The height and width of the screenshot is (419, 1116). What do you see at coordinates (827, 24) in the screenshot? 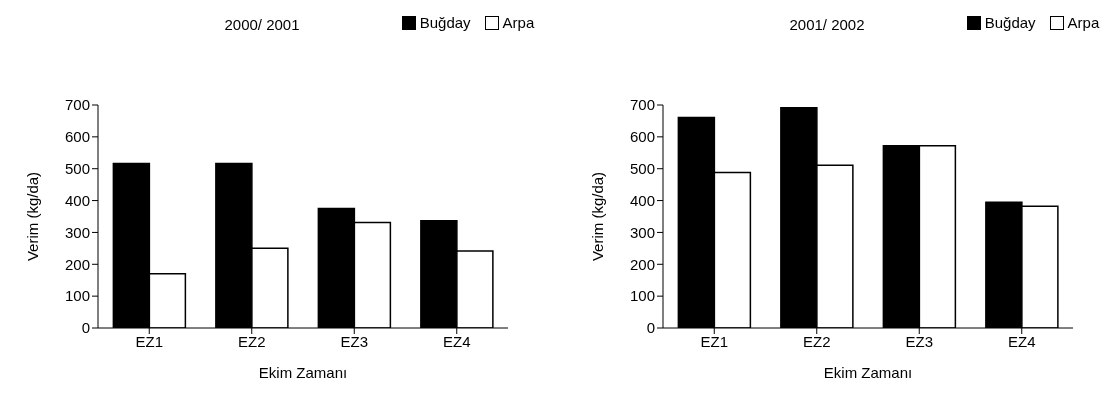
I see `chart-title: 2001/ 2002` at bounding box center [827, 24].